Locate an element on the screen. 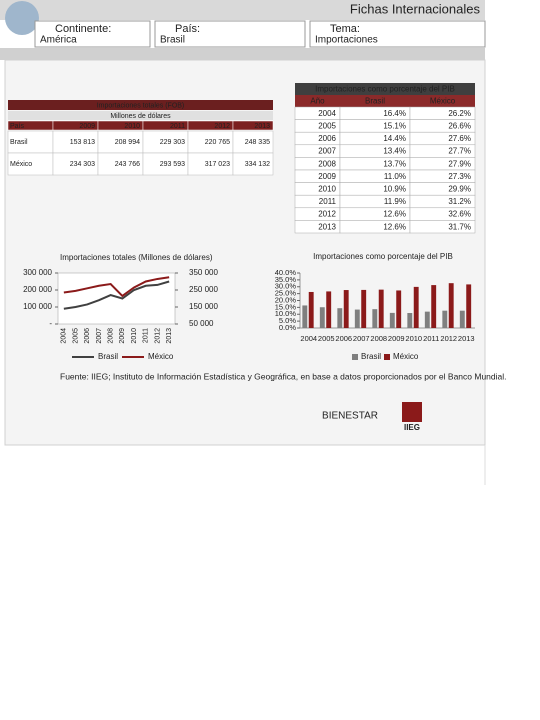 This screenshot has width=540, height=720. header-value: Importaciones is located at coordinates (346, 40).